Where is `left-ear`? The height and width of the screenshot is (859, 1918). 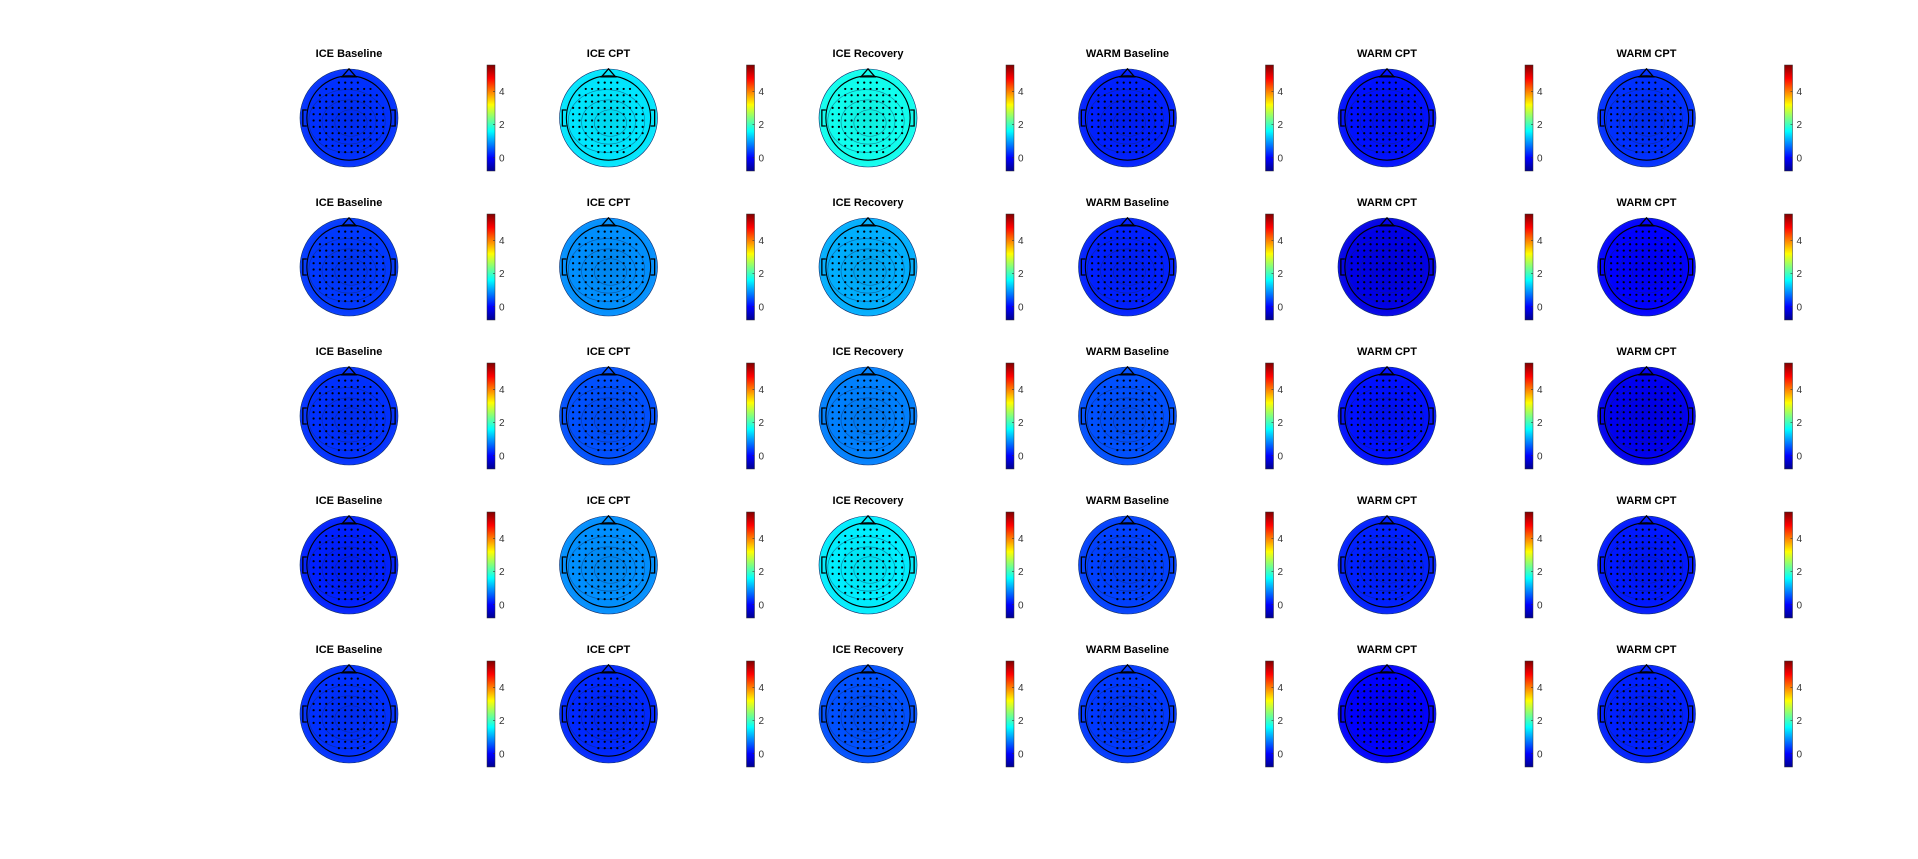 left-ear is located at coordinates (1083, 714).